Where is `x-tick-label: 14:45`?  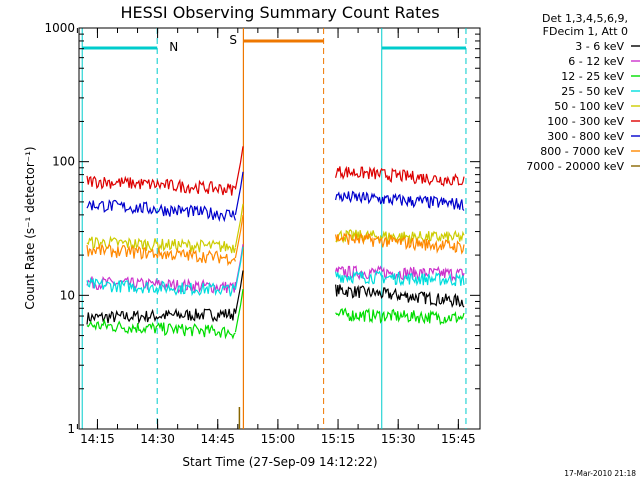
x-tick-label: 14:45 is located at coordinates (217, 439).